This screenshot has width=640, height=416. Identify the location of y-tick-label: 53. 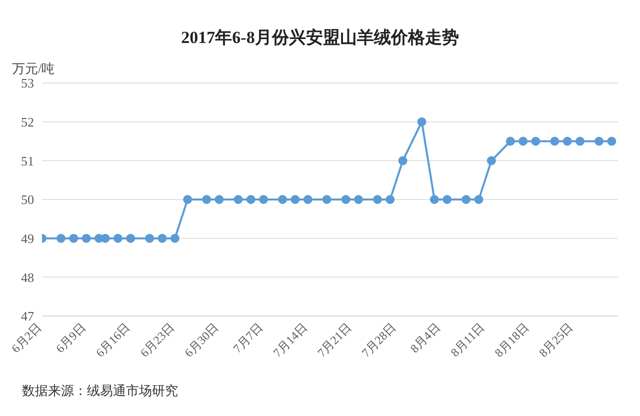
(27, 83).